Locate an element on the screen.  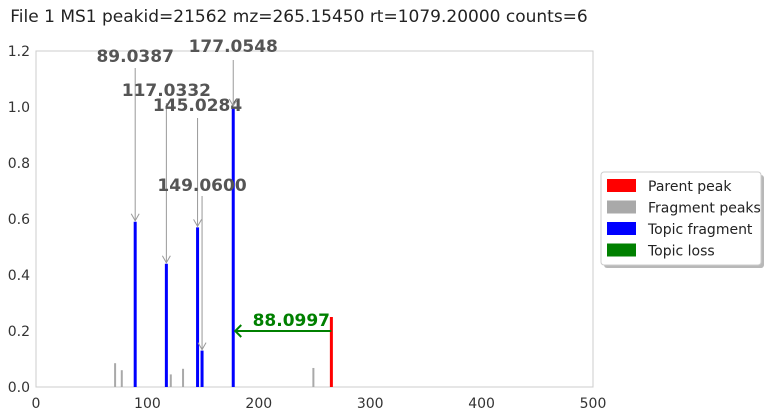
y-tick-label: 0.4 is located at coordinates (19, 276).